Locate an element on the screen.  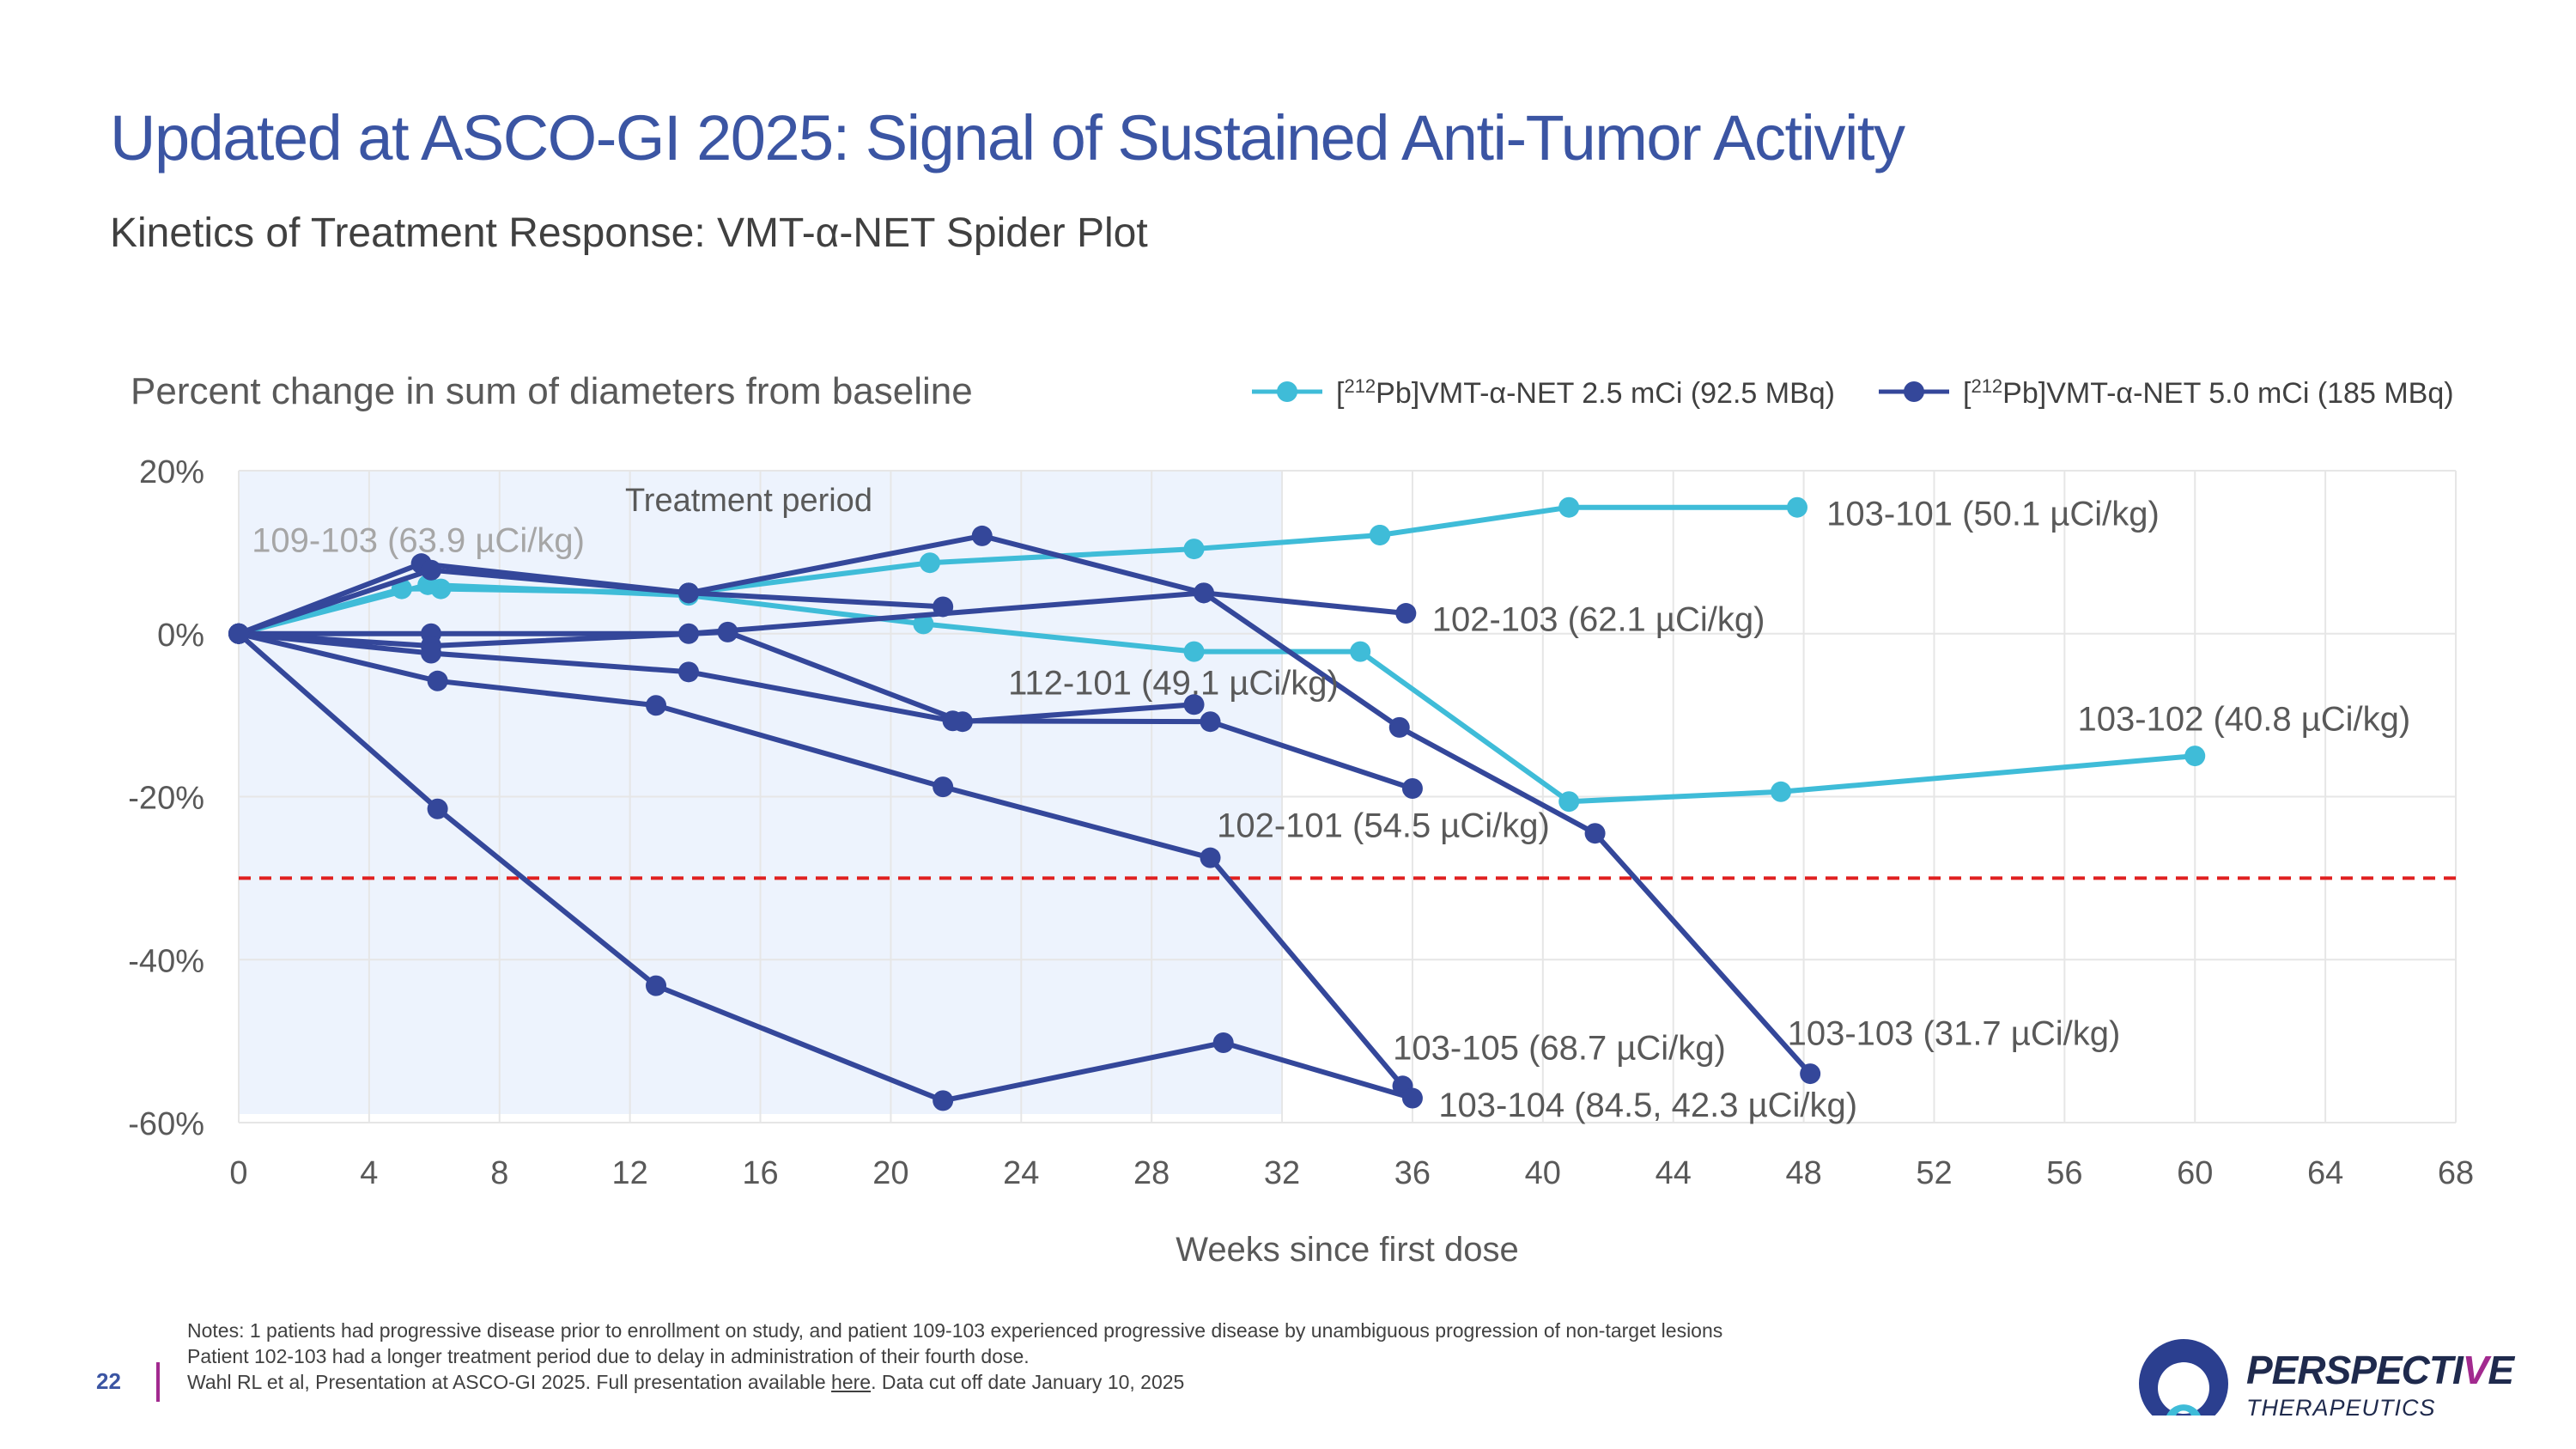
x-tick-label: 28 is located at coordinates (1151, 1173).